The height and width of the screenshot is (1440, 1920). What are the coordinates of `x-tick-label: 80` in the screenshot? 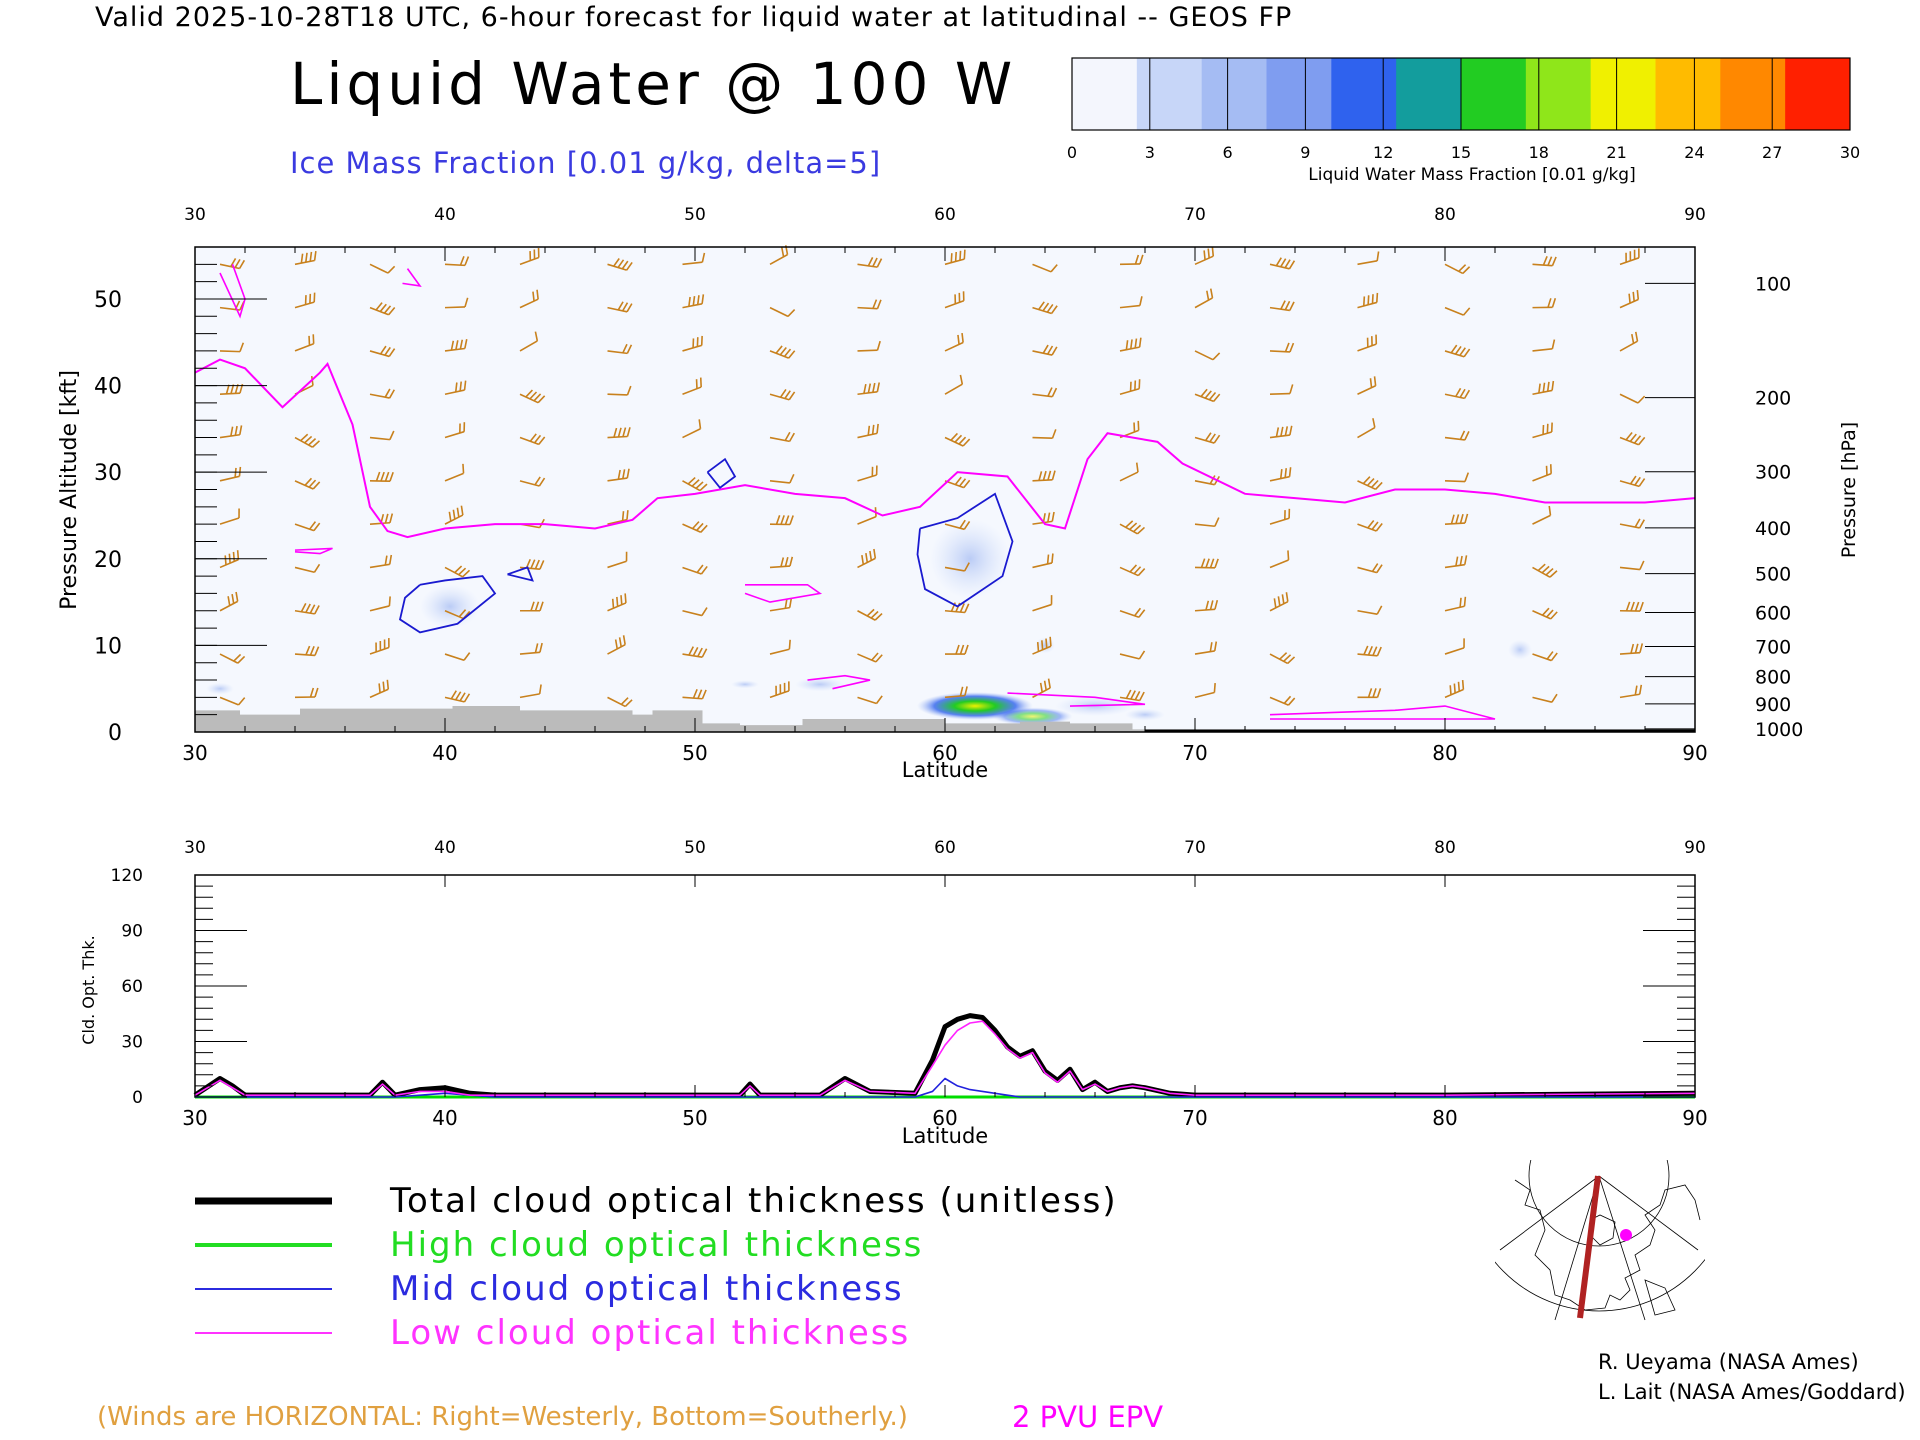 It's located at (1444, 1118).